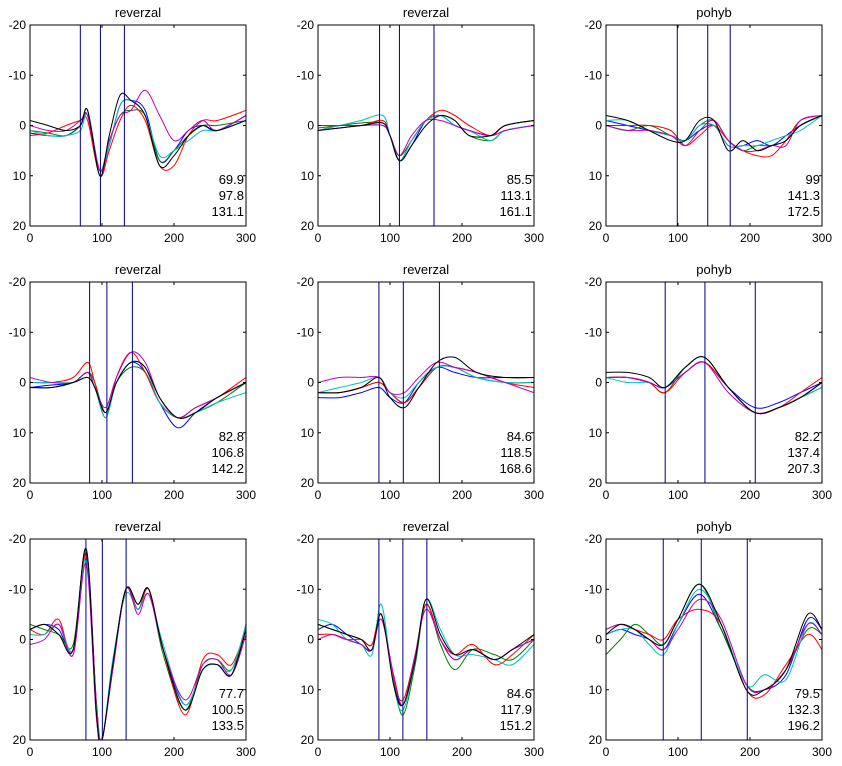 This screenshot has width=842, height=766. What do you see at coordinates (803, 468) in the screenshot?
I see `latency-label-3: 207.3` at bounding box center [803, 468].